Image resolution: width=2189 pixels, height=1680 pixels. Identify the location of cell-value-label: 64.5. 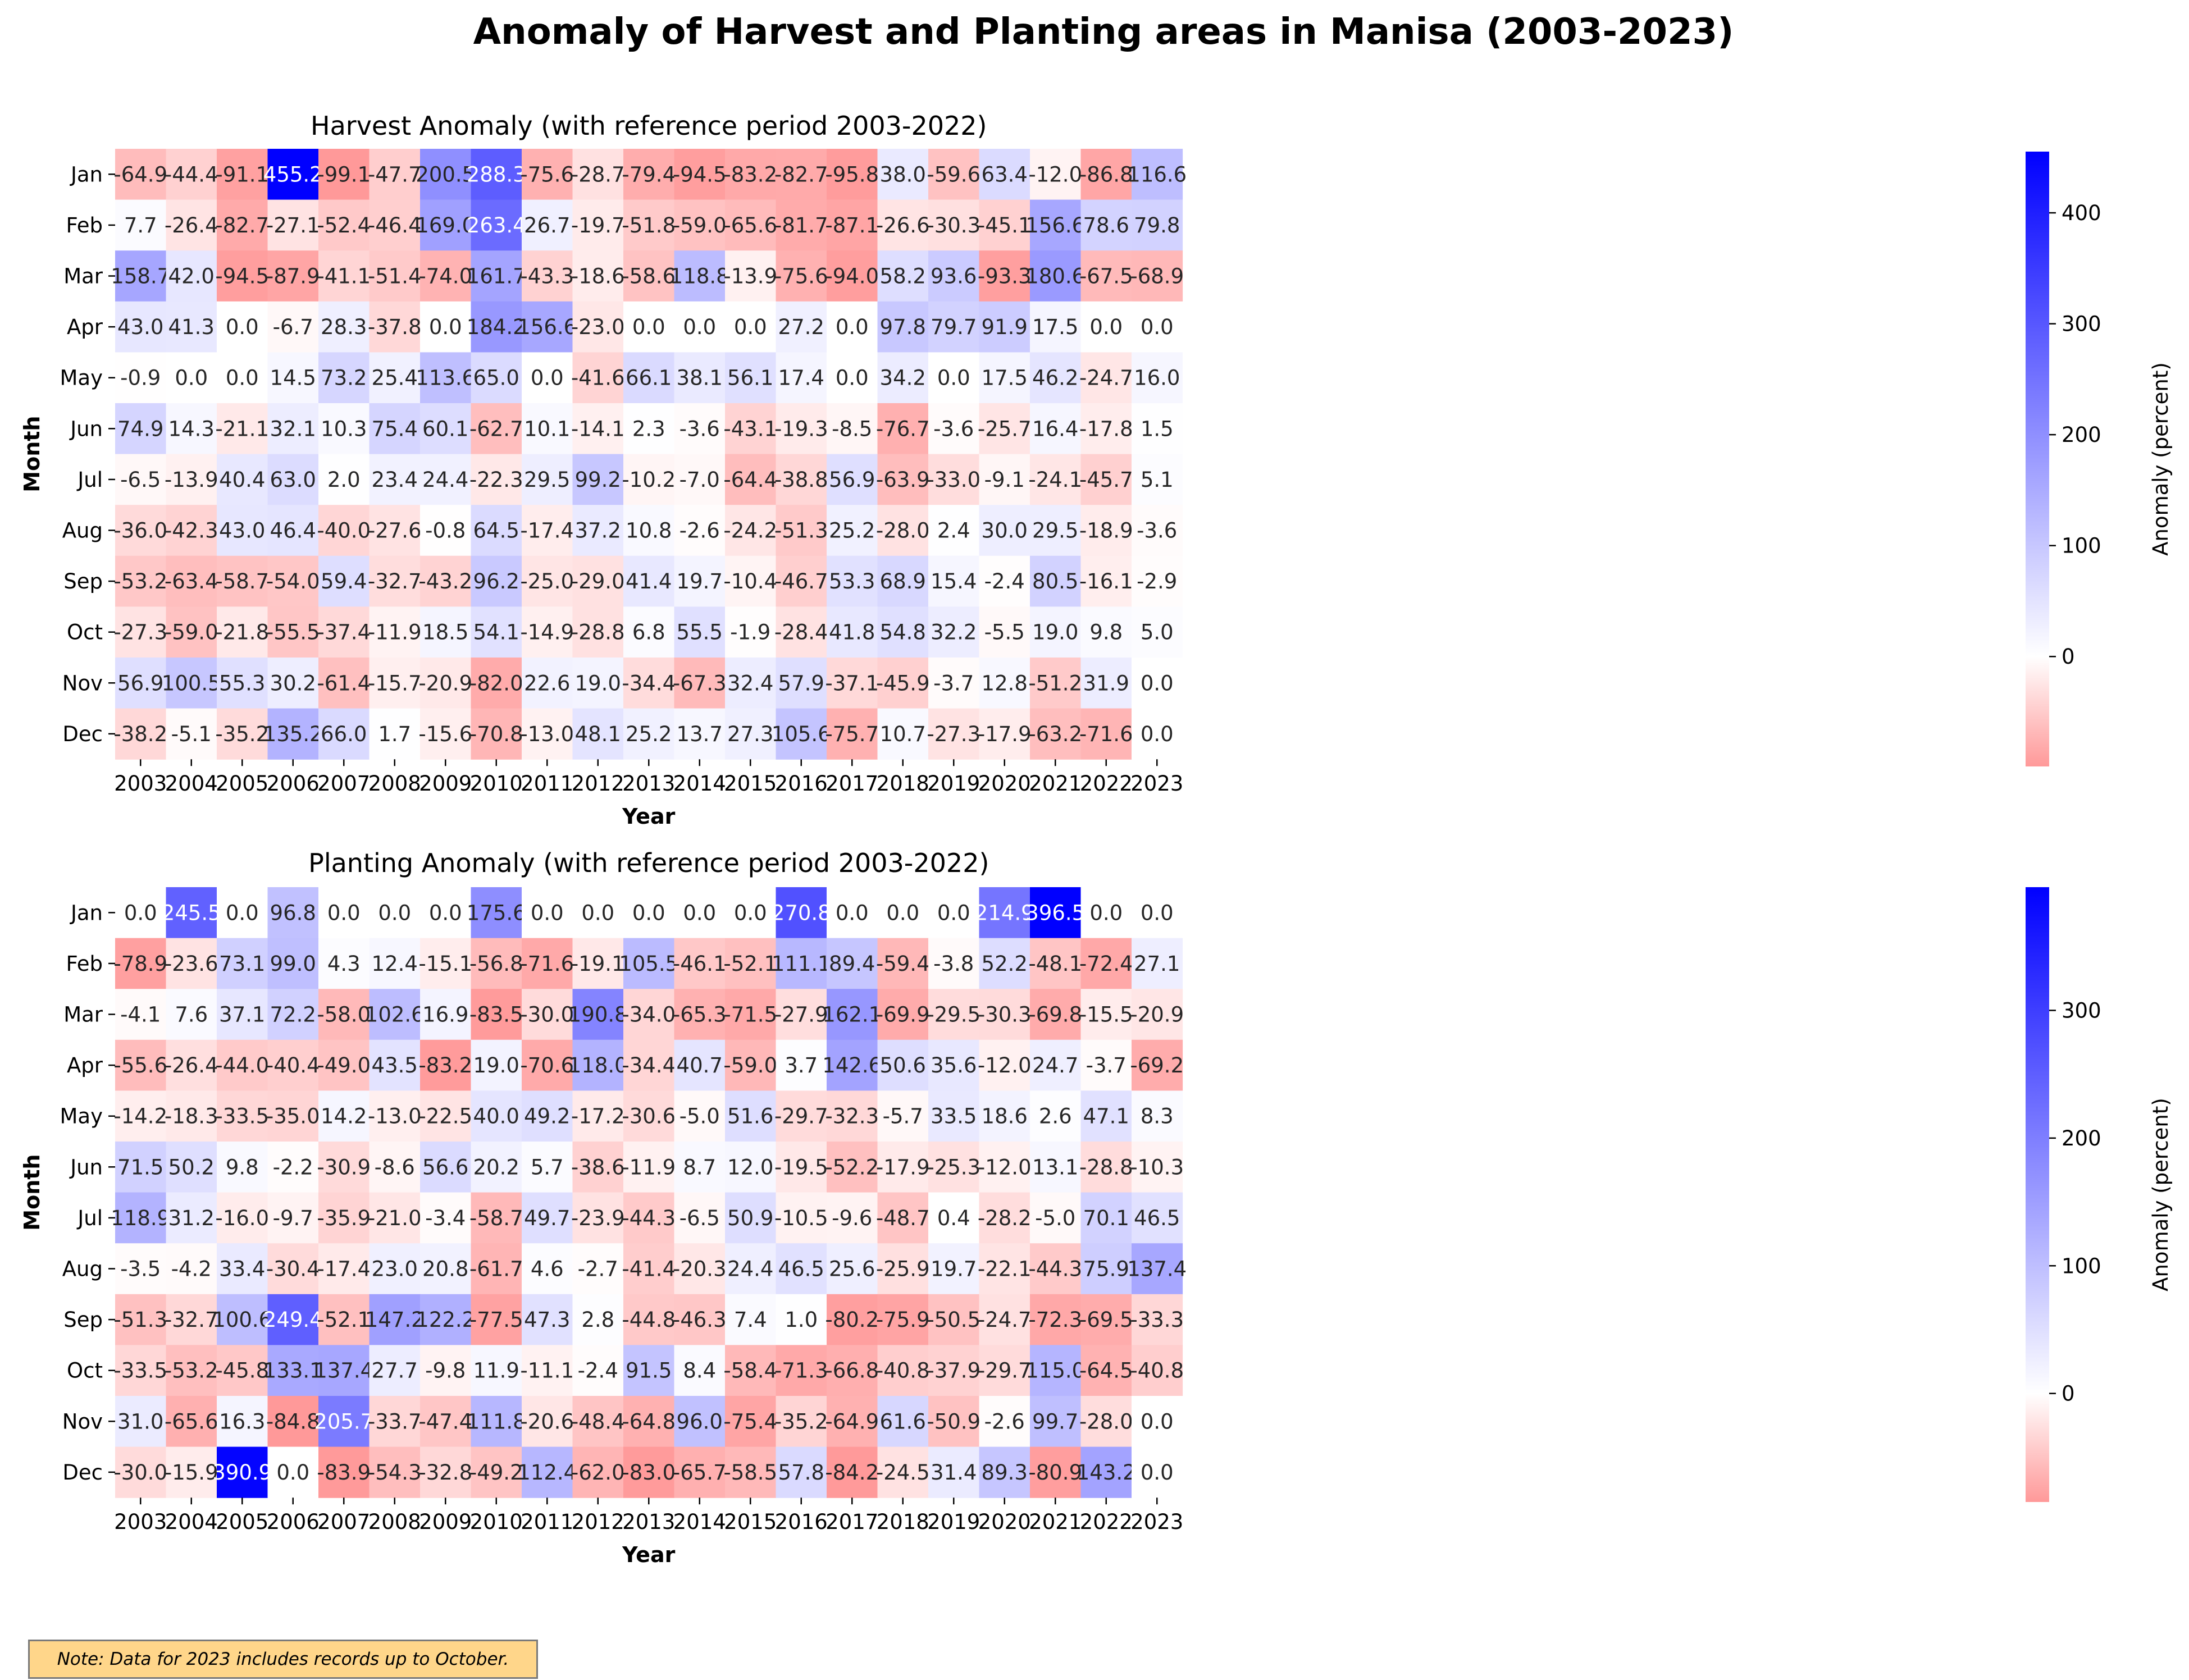
(496, 531).